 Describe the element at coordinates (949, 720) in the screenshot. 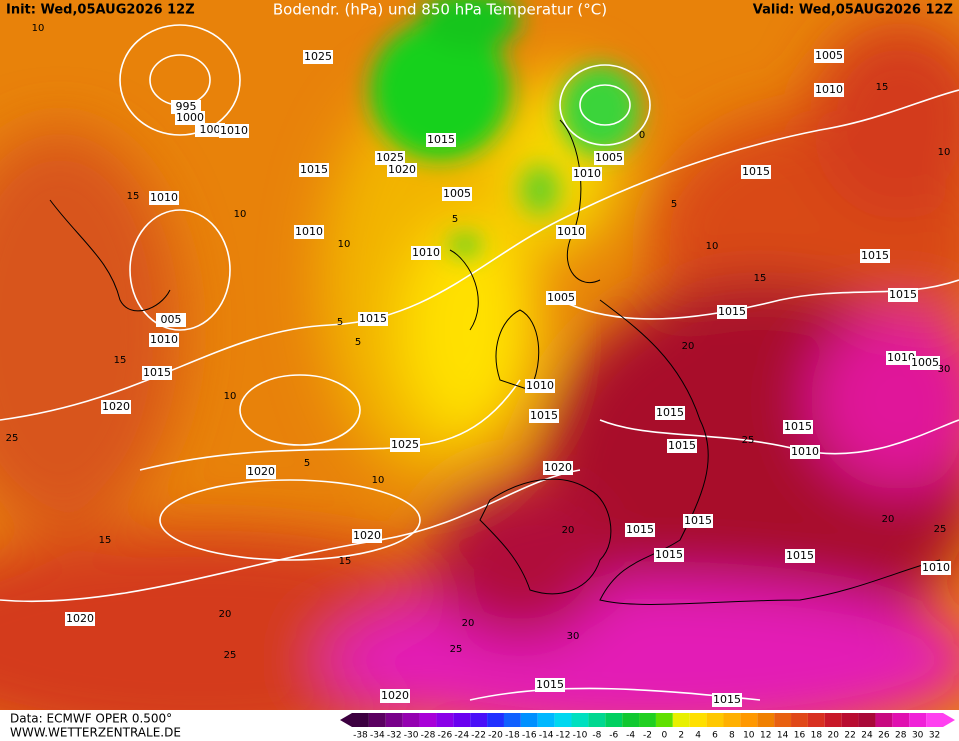

I see `colorbar-arrow-right` at that location.